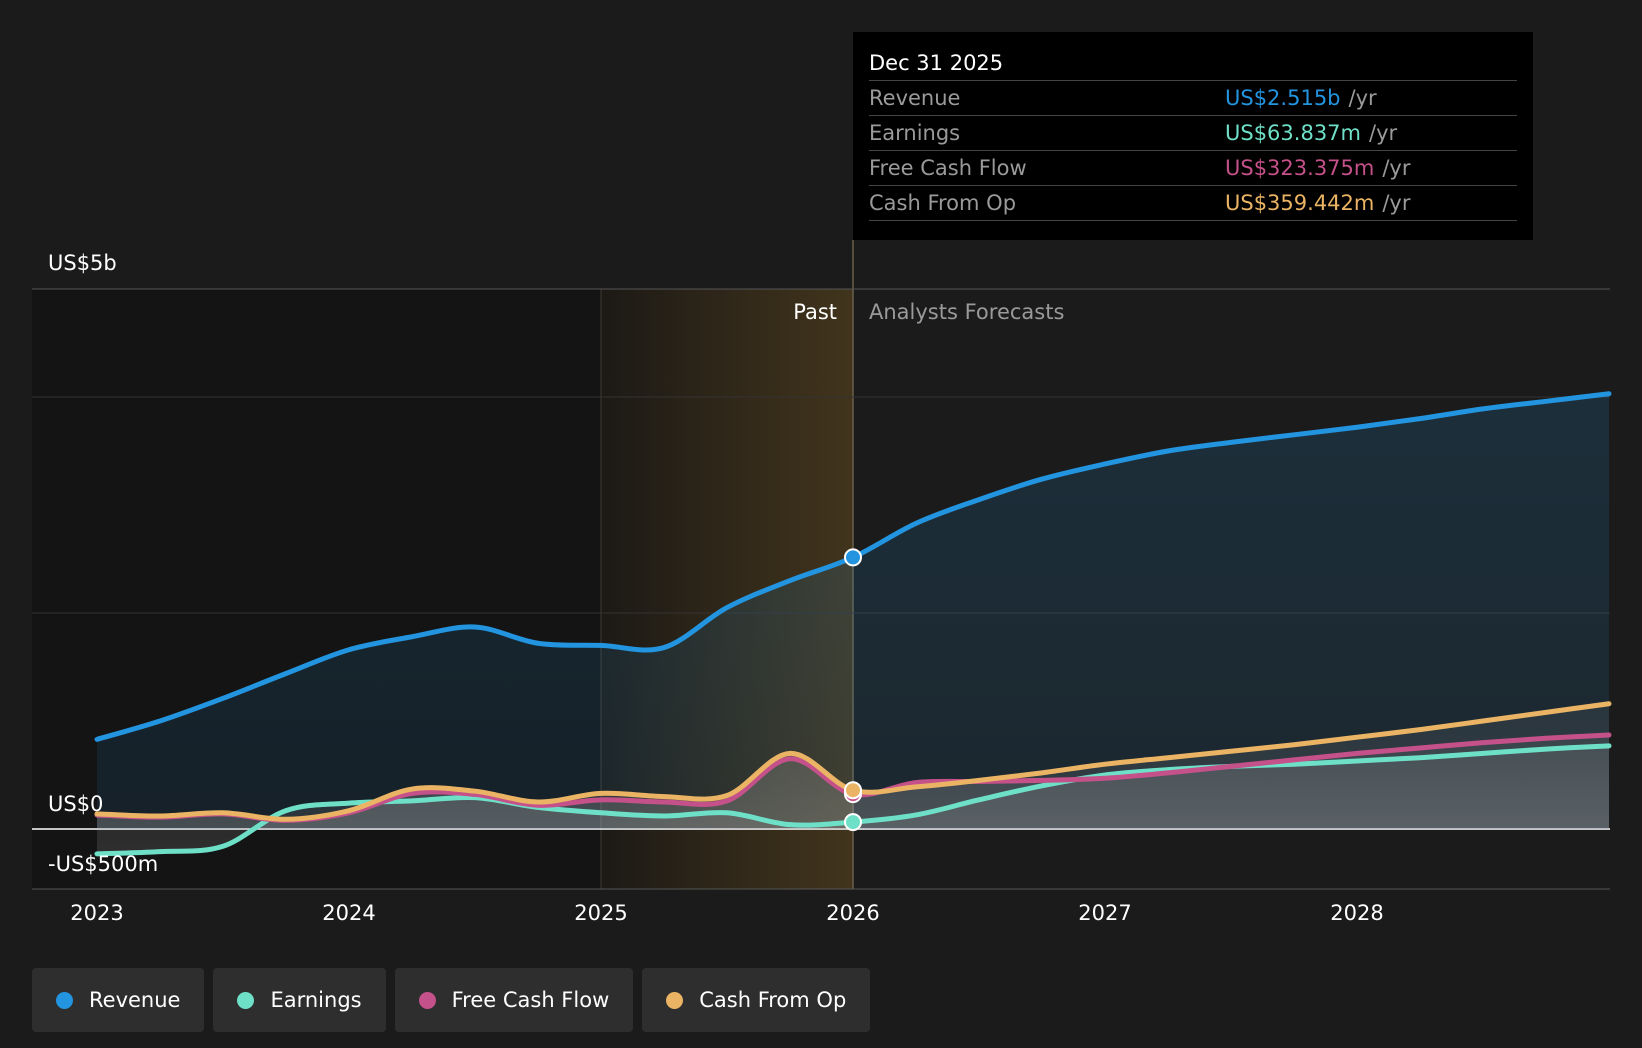  Describe the element at coordinates (853, 557) in the screenshot. I see `marker-revenue` at that location.